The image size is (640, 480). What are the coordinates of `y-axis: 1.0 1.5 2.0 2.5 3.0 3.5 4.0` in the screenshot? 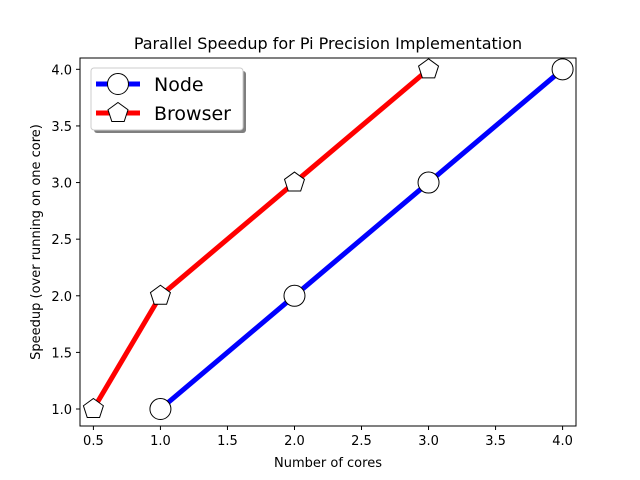 It's located at (65, 240).